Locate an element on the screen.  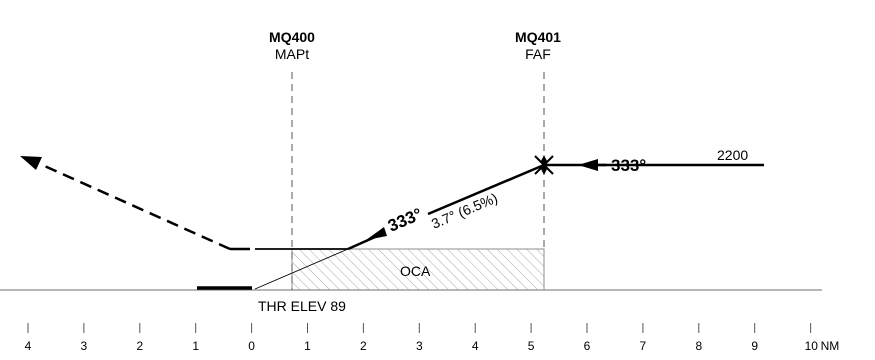
scale-tick-label: 5 is located at coordinates (531, 346).